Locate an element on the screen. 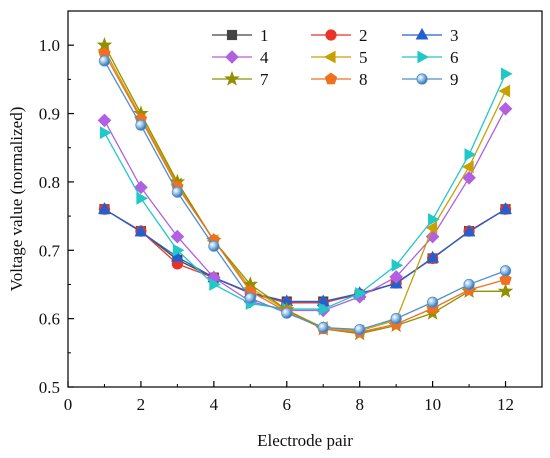  y-tick-label: 0.5 is located at coordinates (49, 387).